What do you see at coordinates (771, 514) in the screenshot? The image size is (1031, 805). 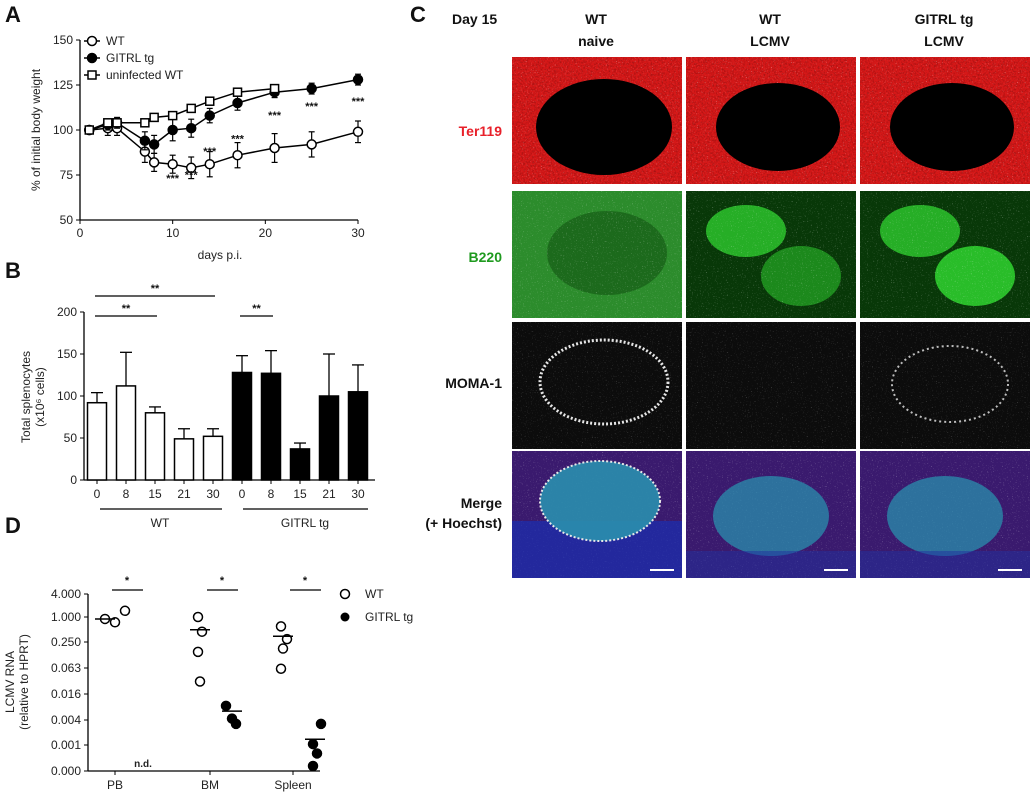 I see `micrograph-r4-c2` at bounding box center [771, 514].